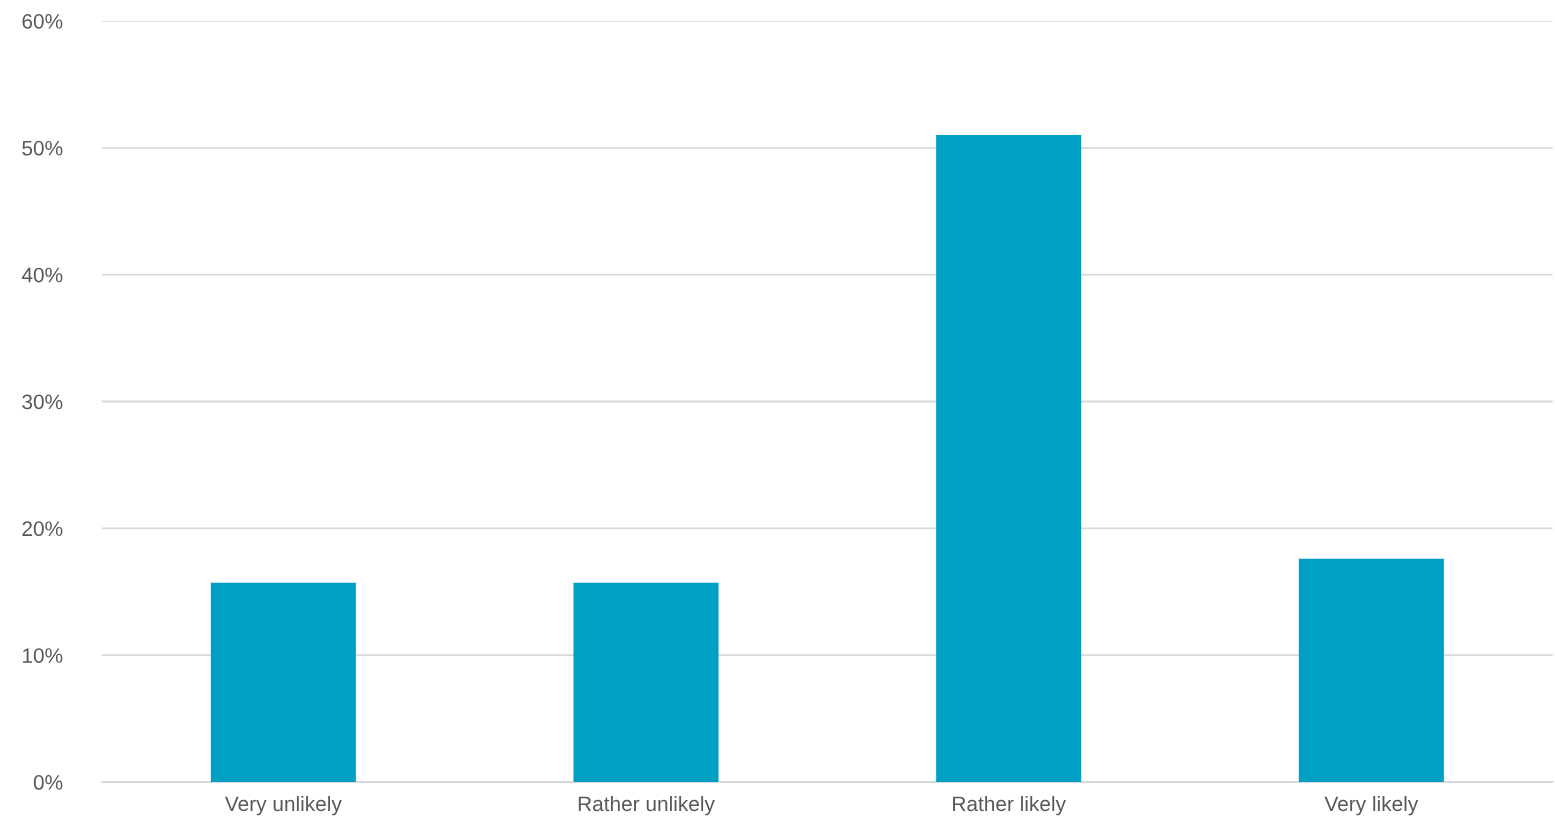  What do you see at coordinates (1371, 805) in the screenshot?
I see `x-tick-label: Very likely` at bounding box center [1371, 805].